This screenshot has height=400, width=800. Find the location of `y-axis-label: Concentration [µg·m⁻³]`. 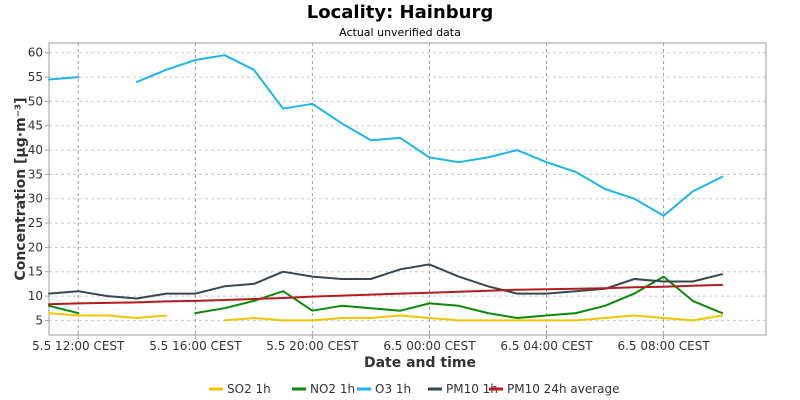

y-axis-label: Concentration [µg·m⁻³] is located at coordinates (21, 188).